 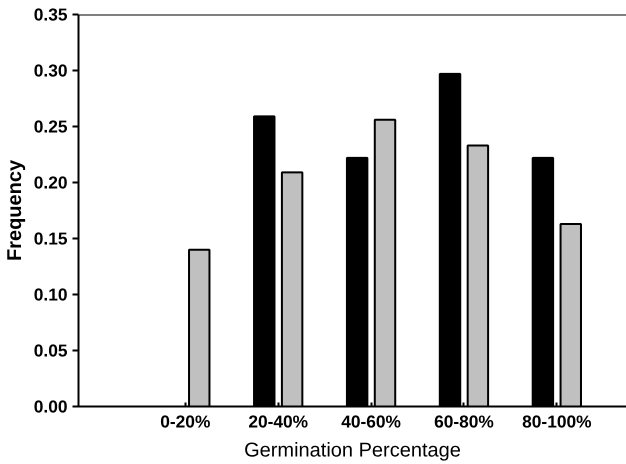 I want to click on x-tick-label: 60-80%, so click(x=464, y=422).